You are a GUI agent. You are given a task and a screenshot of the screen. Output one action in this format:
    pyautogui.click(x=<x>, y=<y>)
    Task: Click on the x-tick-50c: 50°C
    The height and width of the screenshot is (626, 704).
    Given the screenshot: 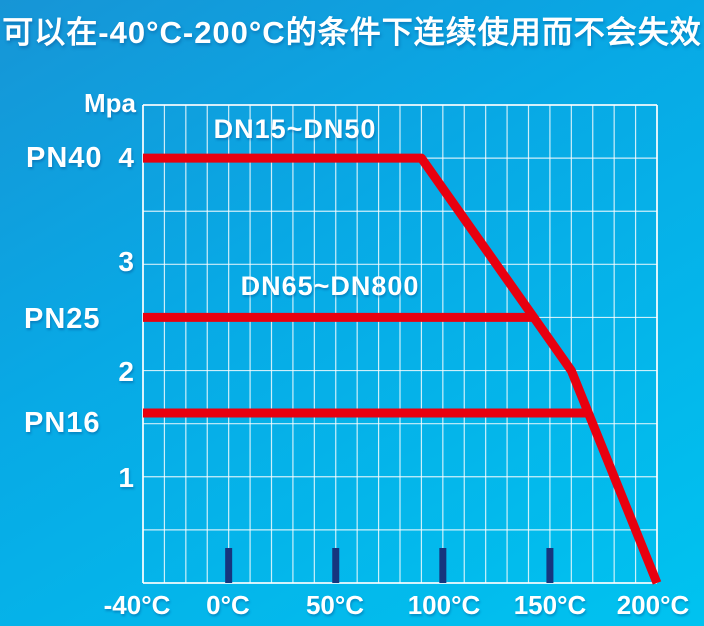 What is the action you would take?
    pyautogui.click(x=335, y=605)
    